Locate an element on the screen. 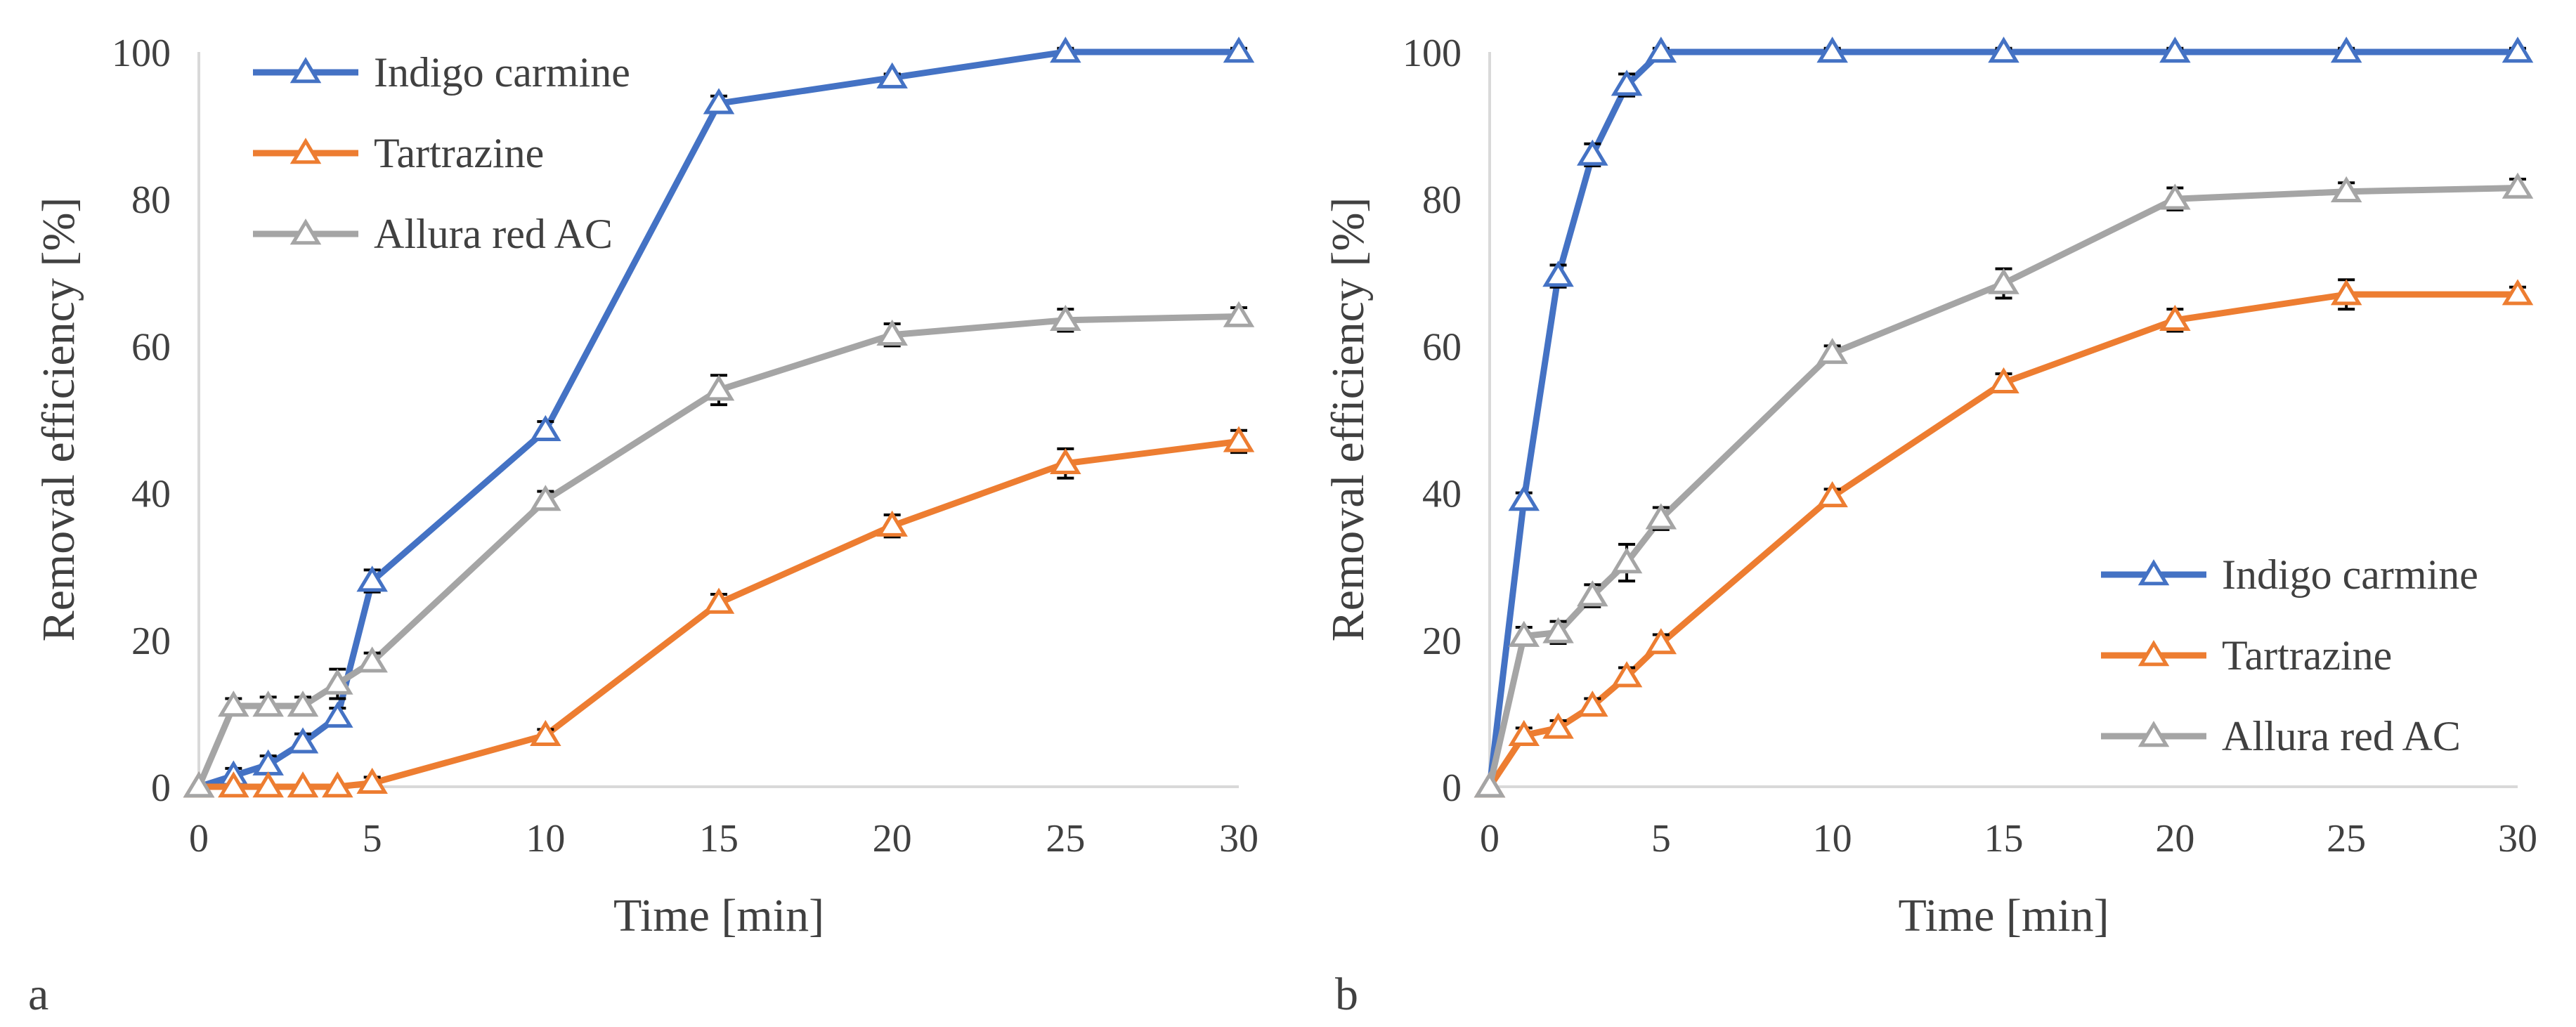  legend: Indigo carmine Tartrazine Allura red AC is located at coordinates (441, 153).